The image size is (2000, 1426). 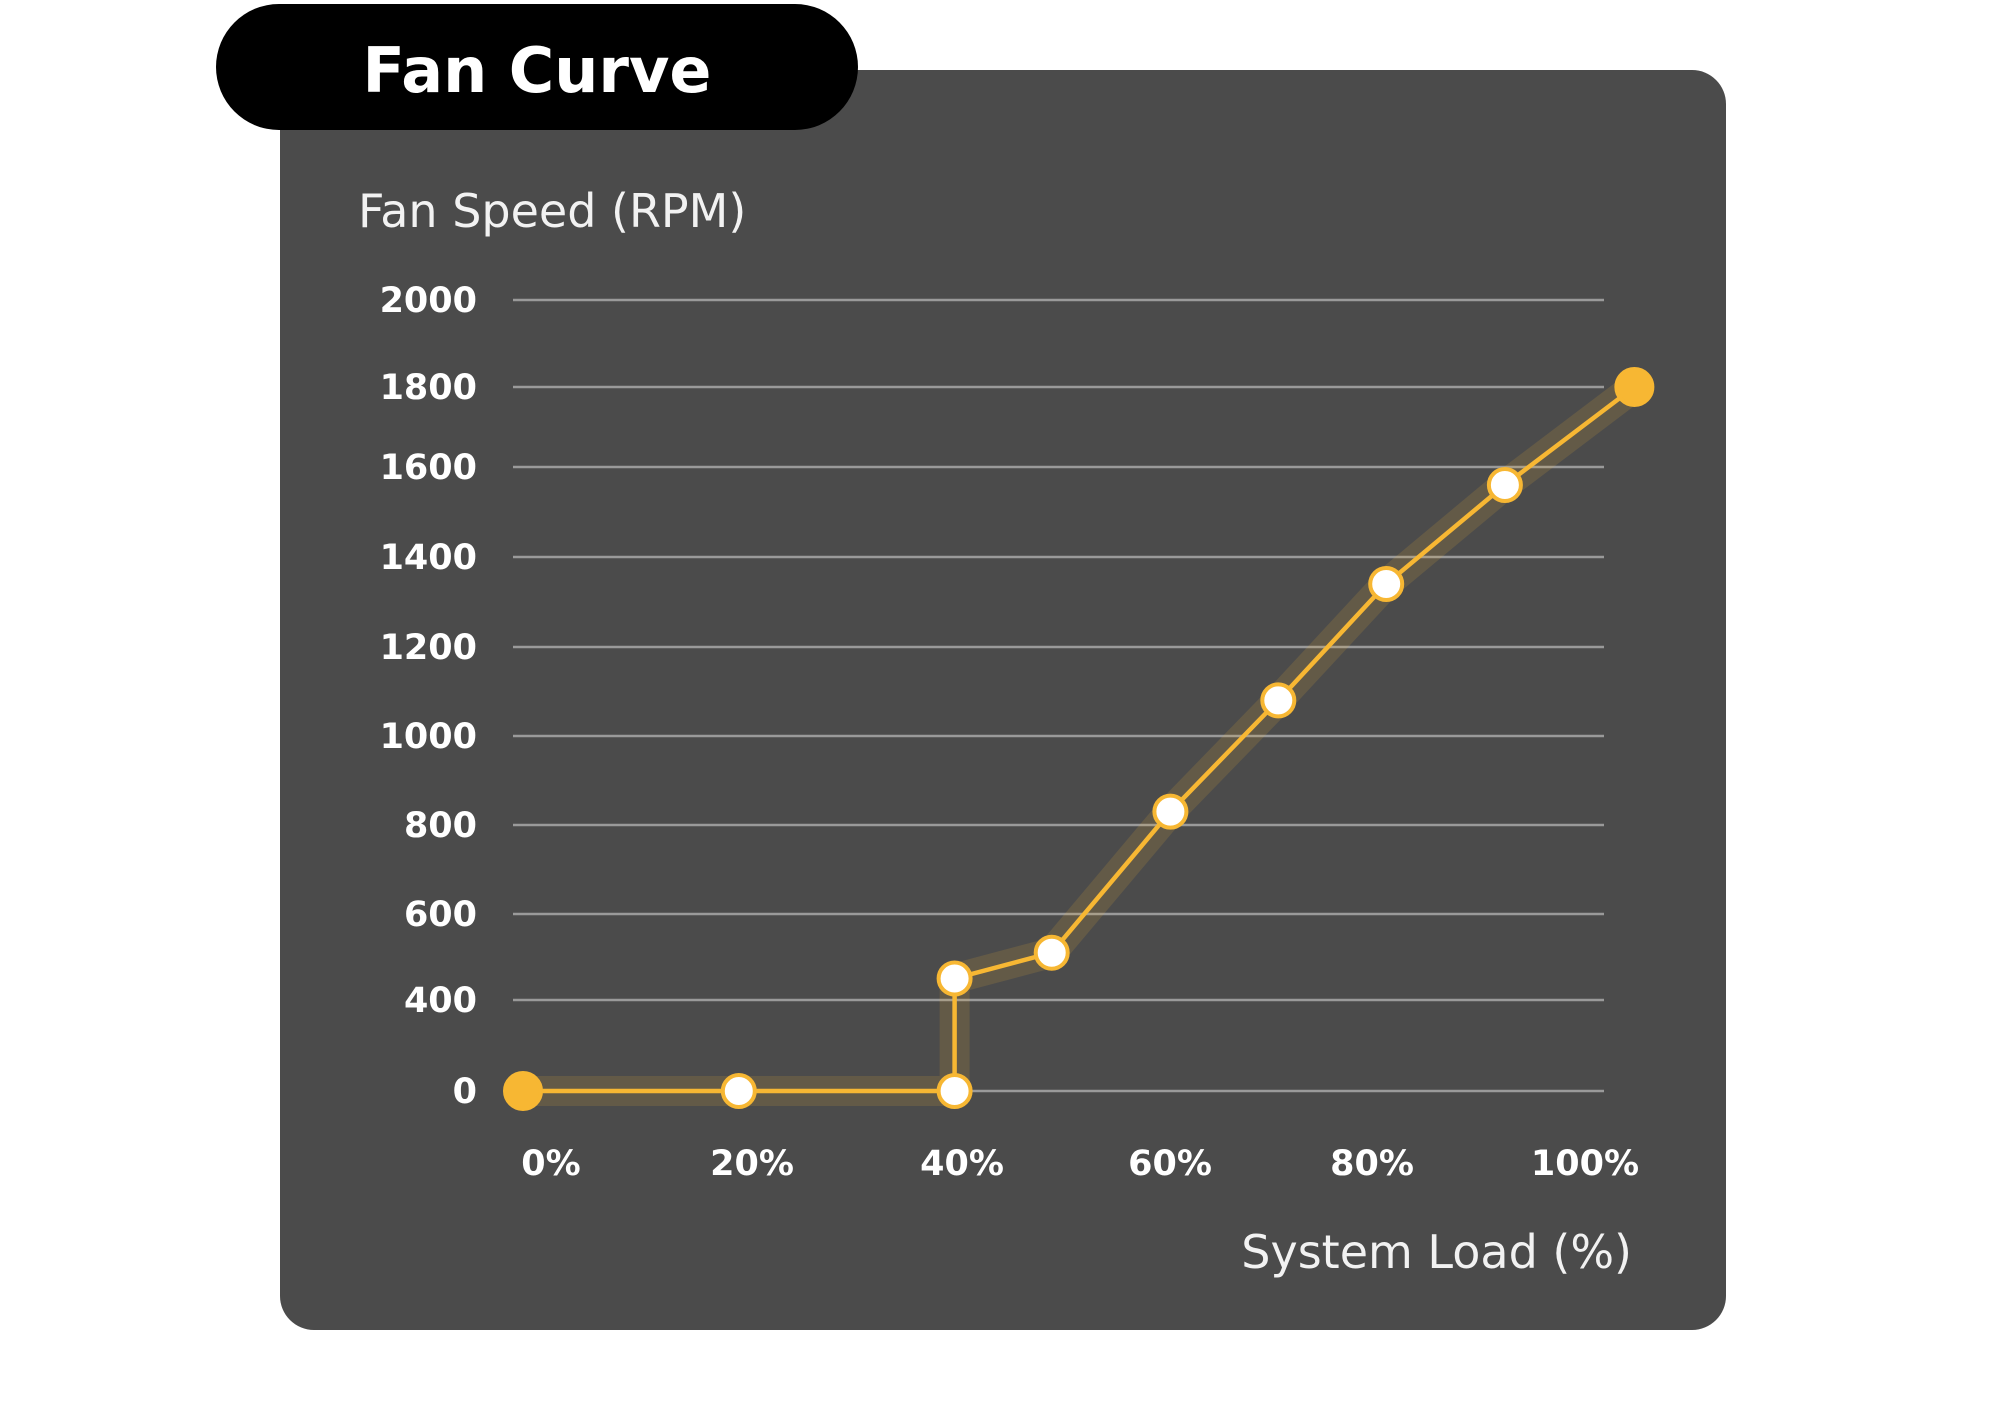 I want to click on x-tick-label: 60%, so click(x=1170, y=1164).